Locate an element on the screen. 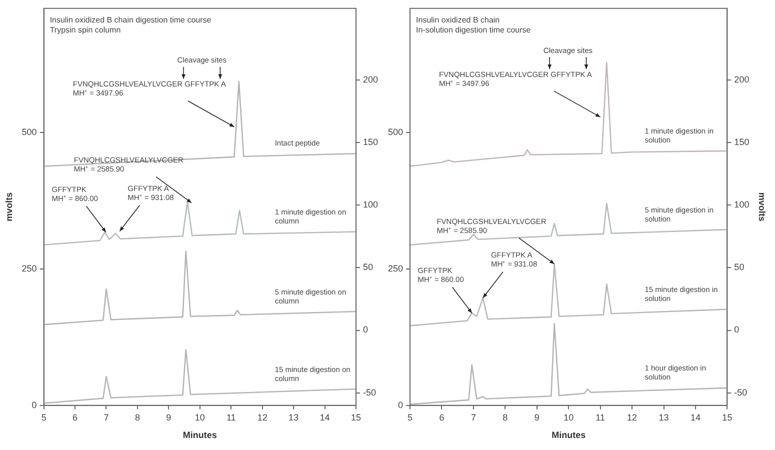  text: Insulin oxidized B chain digestion time course is located at coordinates (131, 20).